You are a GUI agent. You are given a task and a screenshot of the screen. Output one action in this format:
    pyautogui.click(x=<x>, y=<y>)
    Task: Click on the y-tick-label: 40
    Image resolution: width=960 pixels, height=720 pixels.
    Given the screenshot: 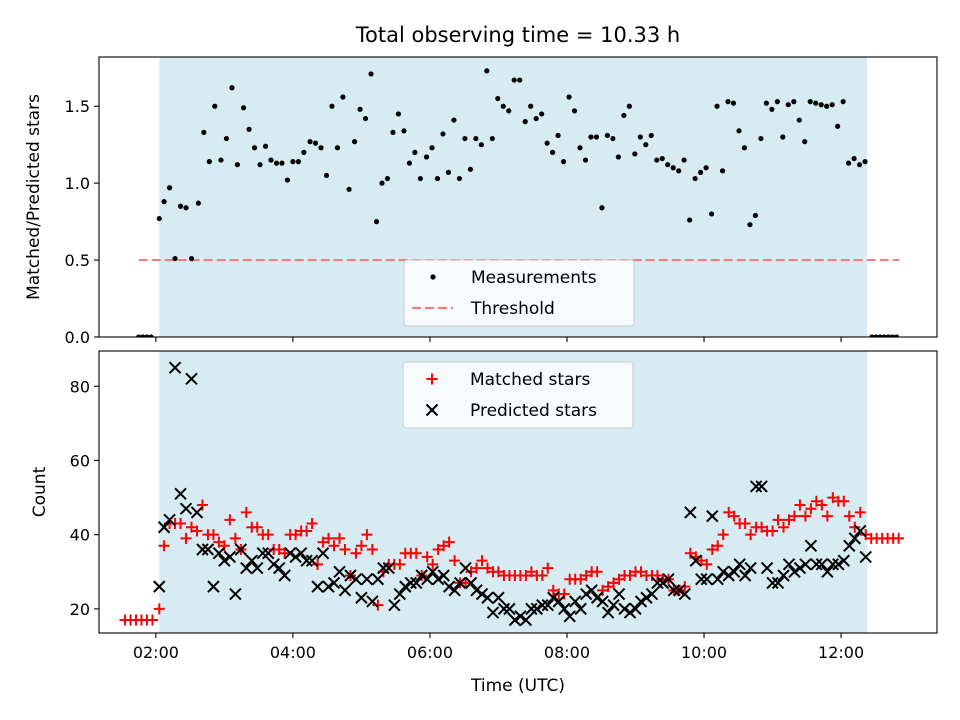 What is the action you would take?
    pyautogui.click(x=80, y=535)
    